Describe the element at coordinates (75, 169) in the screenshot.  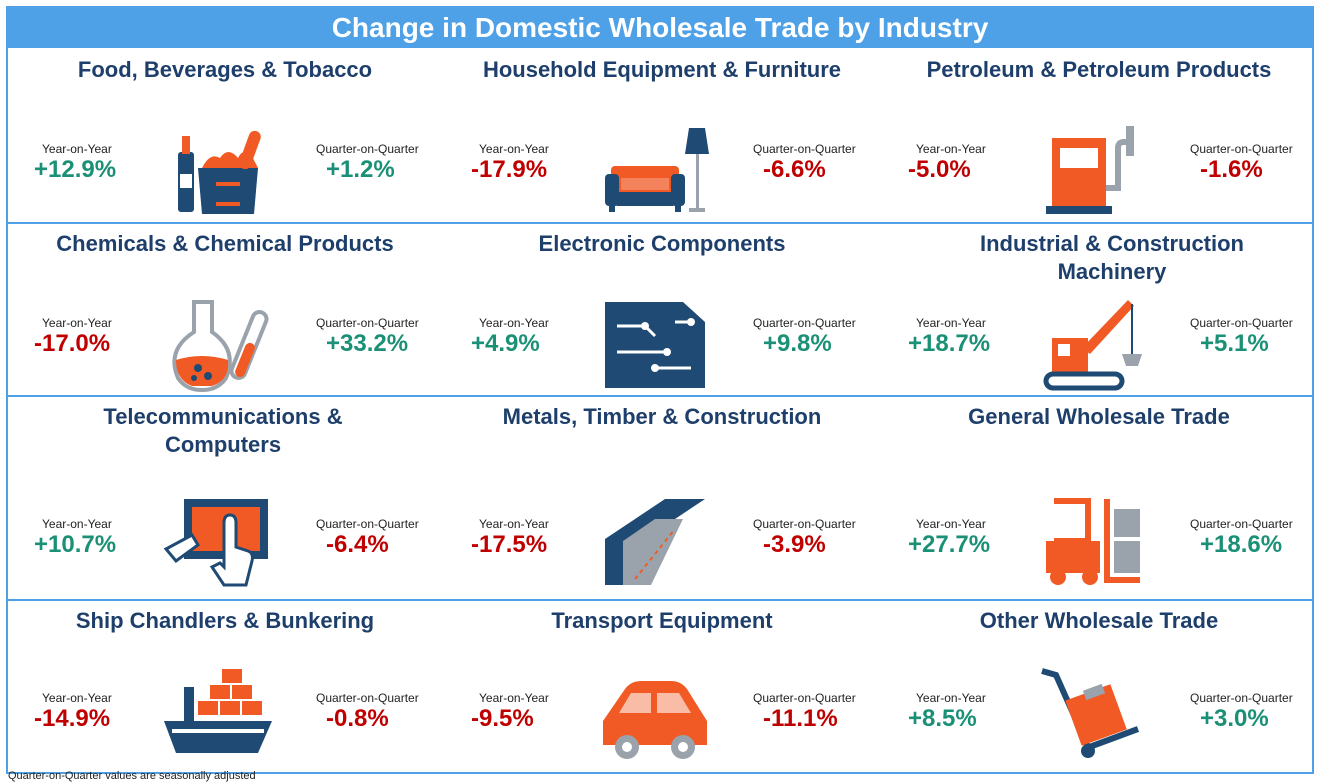
I see `yoy-value: +12.9%` at that location.